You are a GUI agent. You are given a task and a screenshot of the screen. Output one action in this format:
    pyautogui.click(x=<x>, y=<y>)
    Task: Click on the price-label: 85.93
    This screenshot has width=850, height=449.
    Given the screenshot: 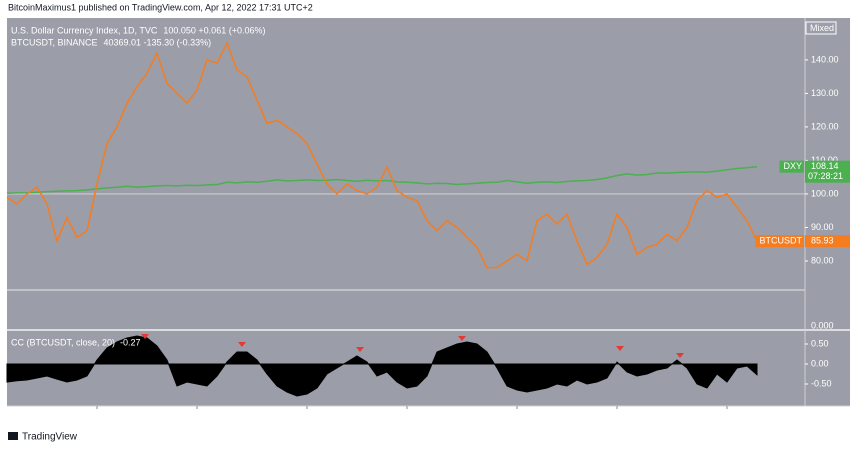 What is the action you would take?
    pyautogui.click(x=822, y=240)
    